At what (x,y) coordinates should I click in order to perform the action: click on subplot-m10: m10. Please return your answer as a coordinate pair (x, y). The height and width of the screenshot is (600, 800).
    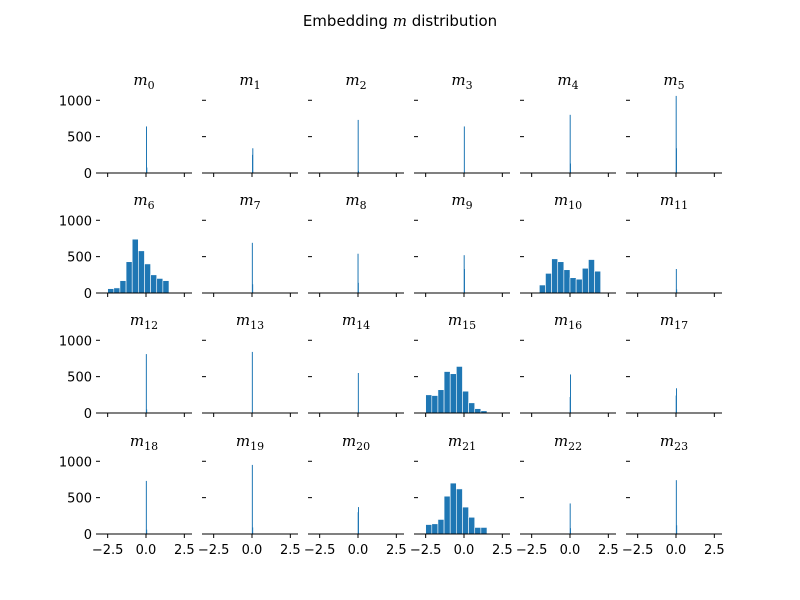
    Looking at the image, I should click on (568, 244).